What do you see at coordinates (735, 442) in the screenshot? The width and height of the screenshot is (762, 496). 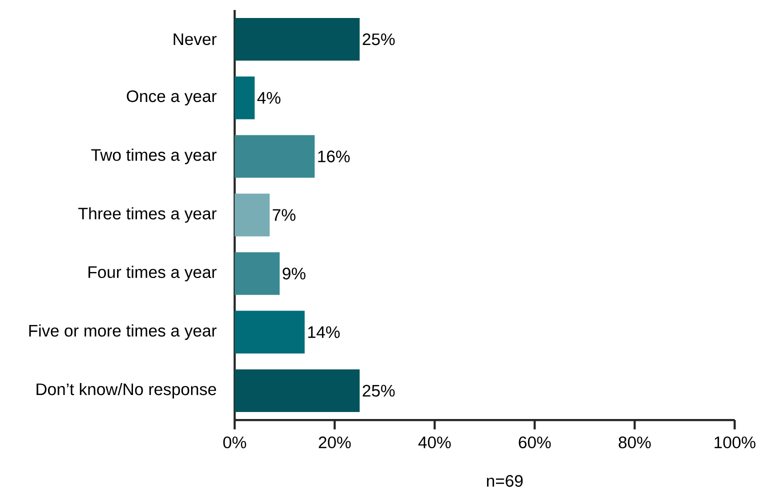 I see `x-tick-label: 100%` at bounding box center [735, 442].